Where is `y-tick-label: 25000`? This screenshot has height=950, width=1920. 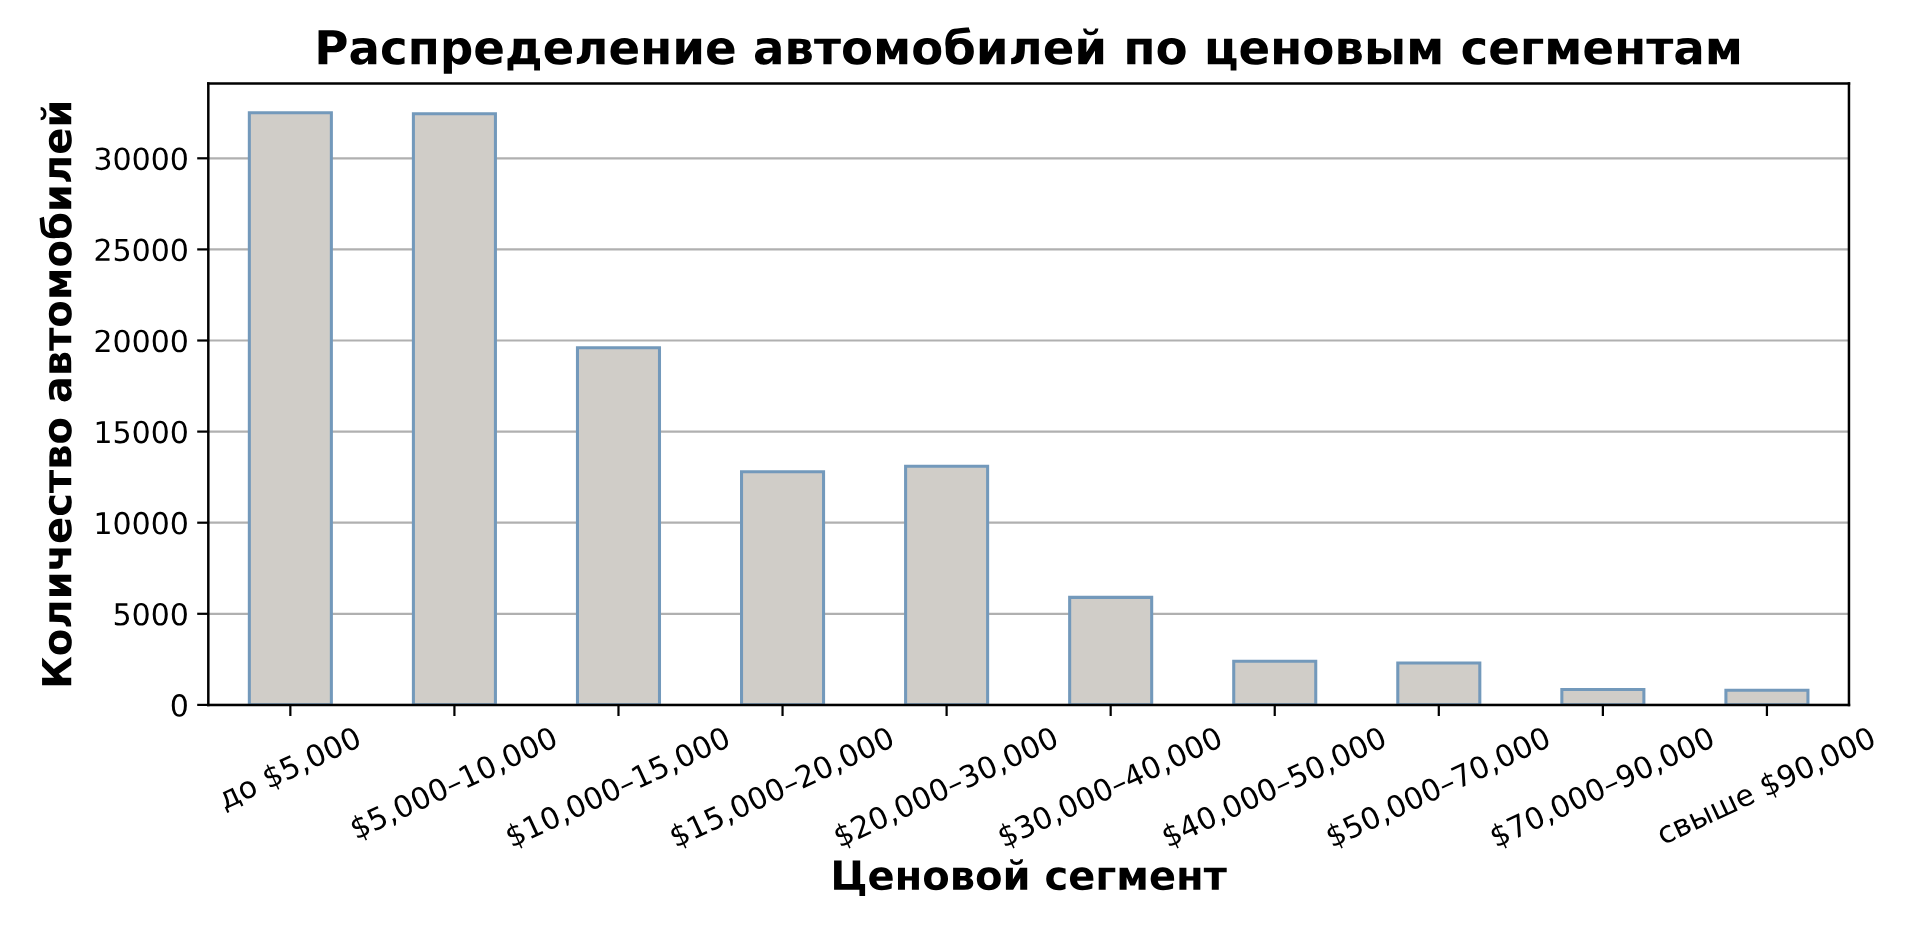
y-tick-label: 25000 is located at coordinates (141, 250).